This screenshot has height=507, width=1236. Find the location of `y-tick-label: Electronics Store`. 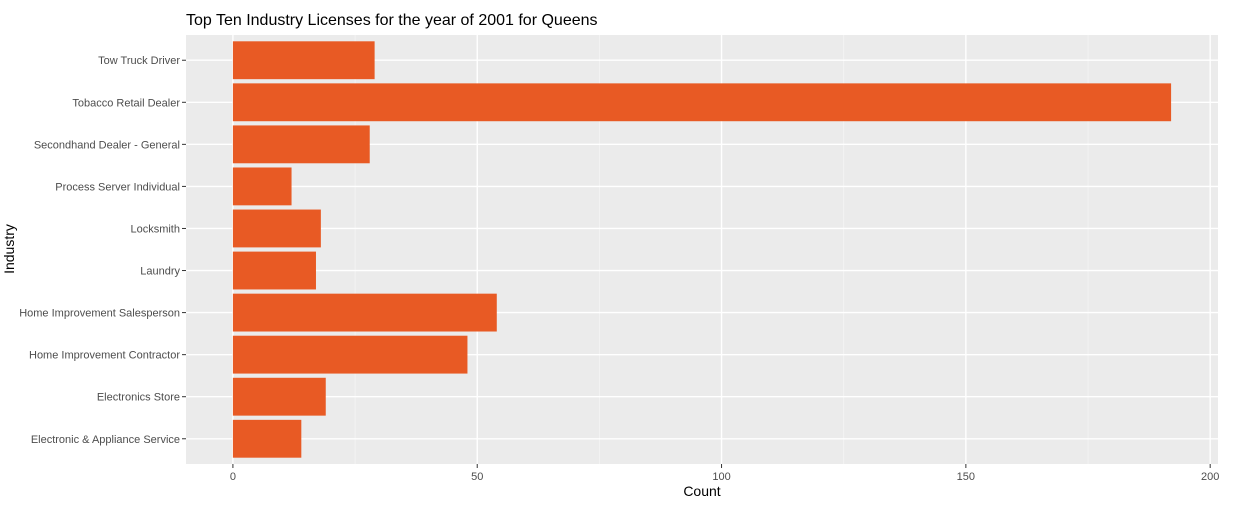

y-tick-label: Electronics Store is located at coordinates (138, 398).